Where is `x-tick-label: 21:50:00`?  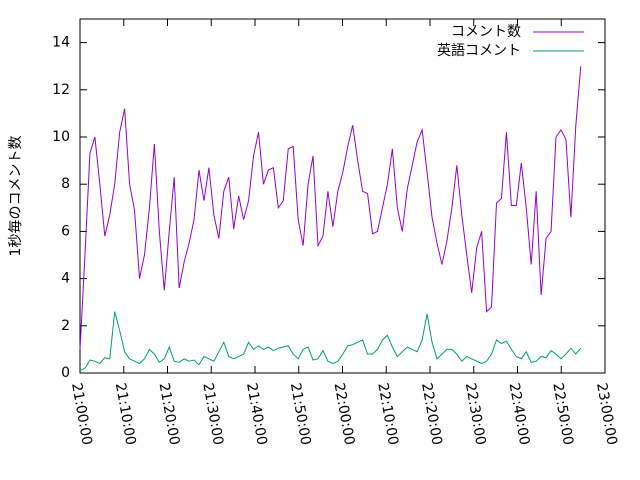 x-tick-label: 21:50:00 is located at coordinates (300, 414).